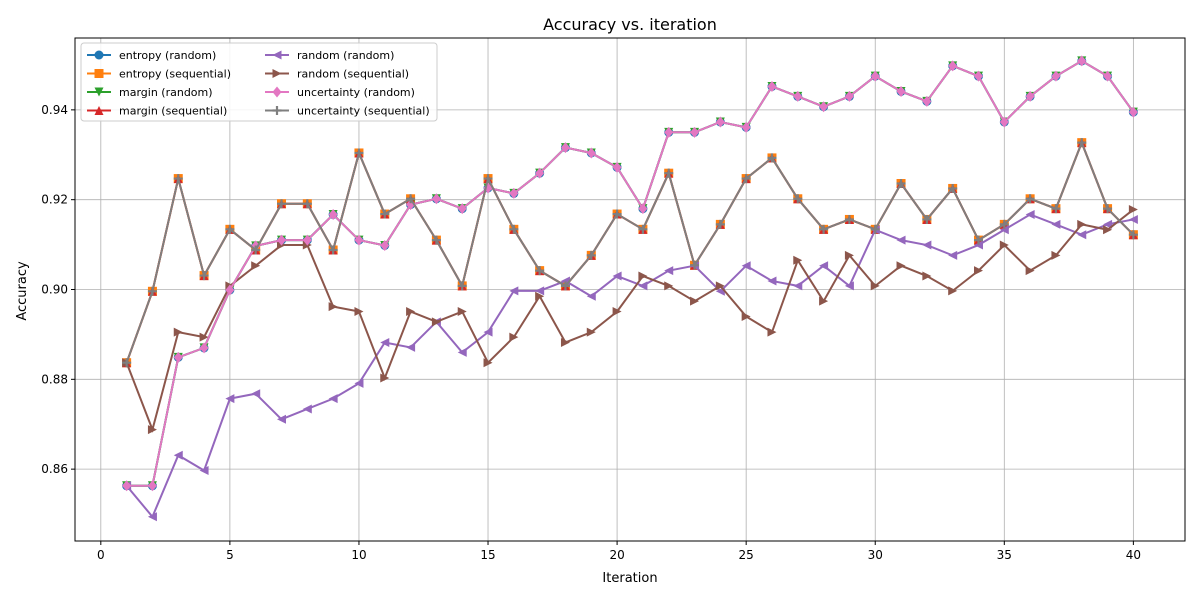 This screenshot has height=600, width=1200. Describe the element at coordinates (157, 111) in the screenshot. I see `legend-item-margin-sequential: margin (sequential)` at that location.